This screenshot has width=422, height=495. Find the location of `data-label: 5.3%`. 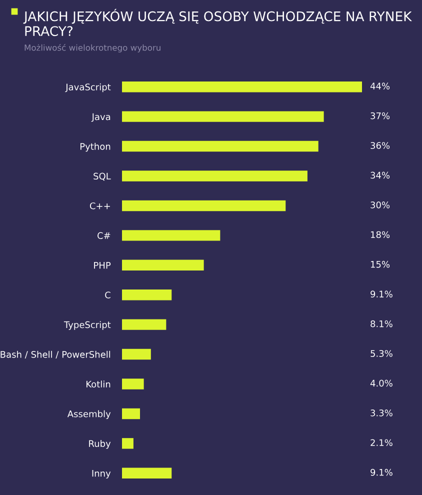

data-label: 5.3% is located at coordinates (381, 353).